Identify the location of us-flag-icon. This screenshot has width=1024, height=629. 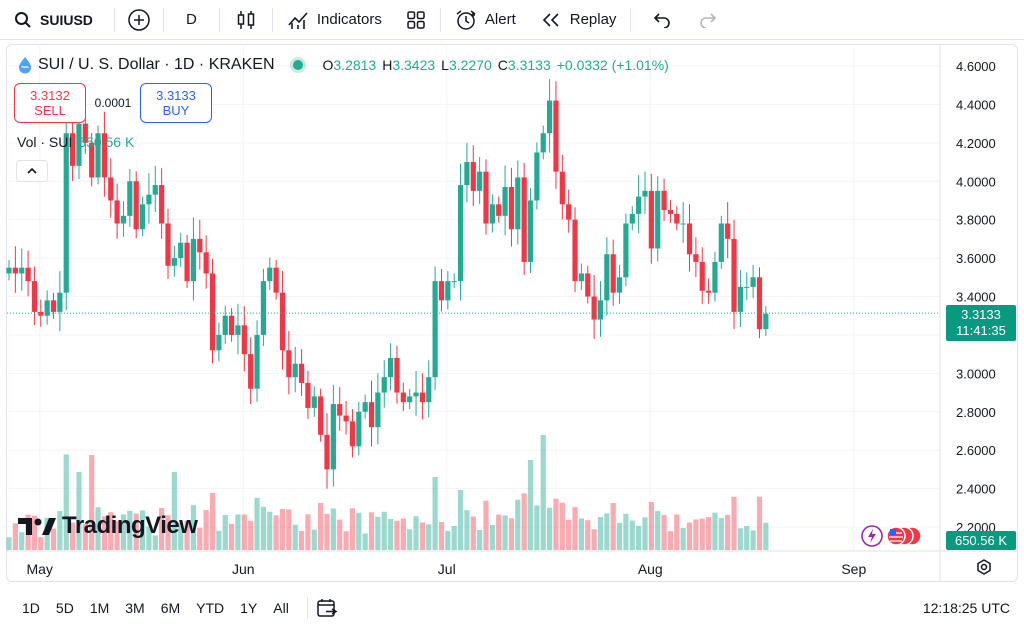
(904, 536).